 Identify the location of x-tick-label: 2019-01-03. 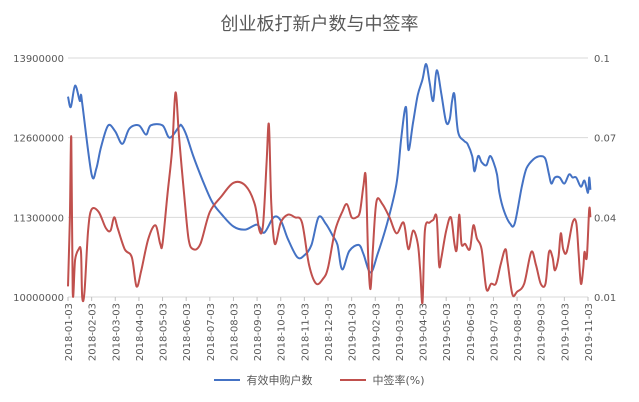
(353, 332).